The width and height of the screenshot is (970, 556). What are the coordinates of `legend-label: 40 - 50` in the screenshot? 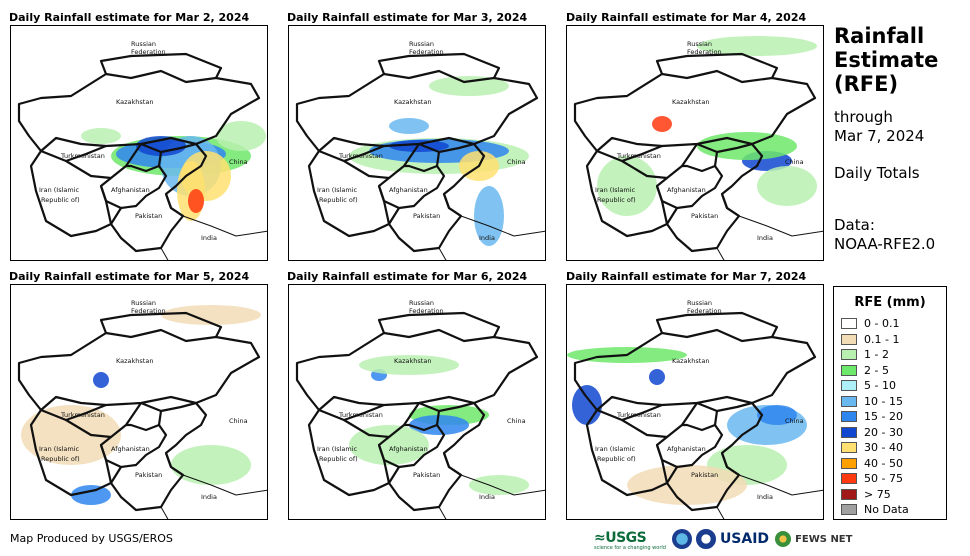 It's located at (883, 463).